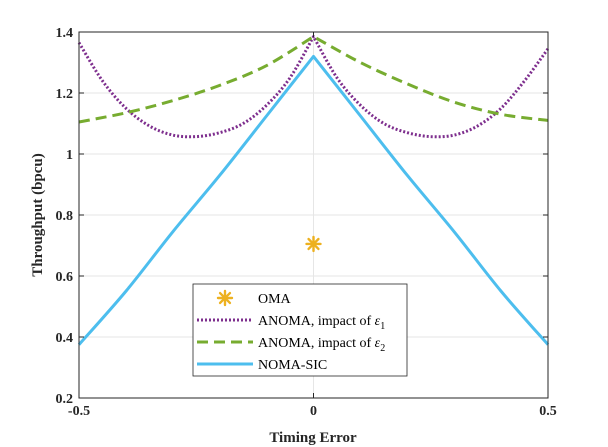 This screenshot has height=447, width=608. Describe the element at coordinates (225, 298) in the screenshot. I see `legend-swatch-oma` at that location.